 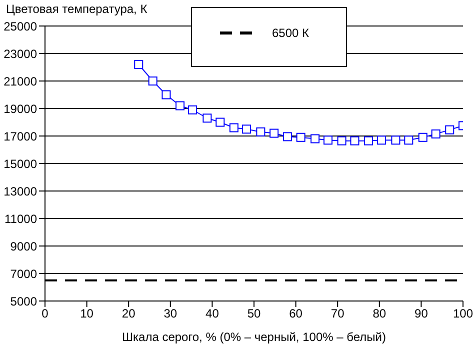 What do you see at coordinates (24, 301) in the screenshot?
I see `y-tick-label: 5000` at bounding box center [24, 301].